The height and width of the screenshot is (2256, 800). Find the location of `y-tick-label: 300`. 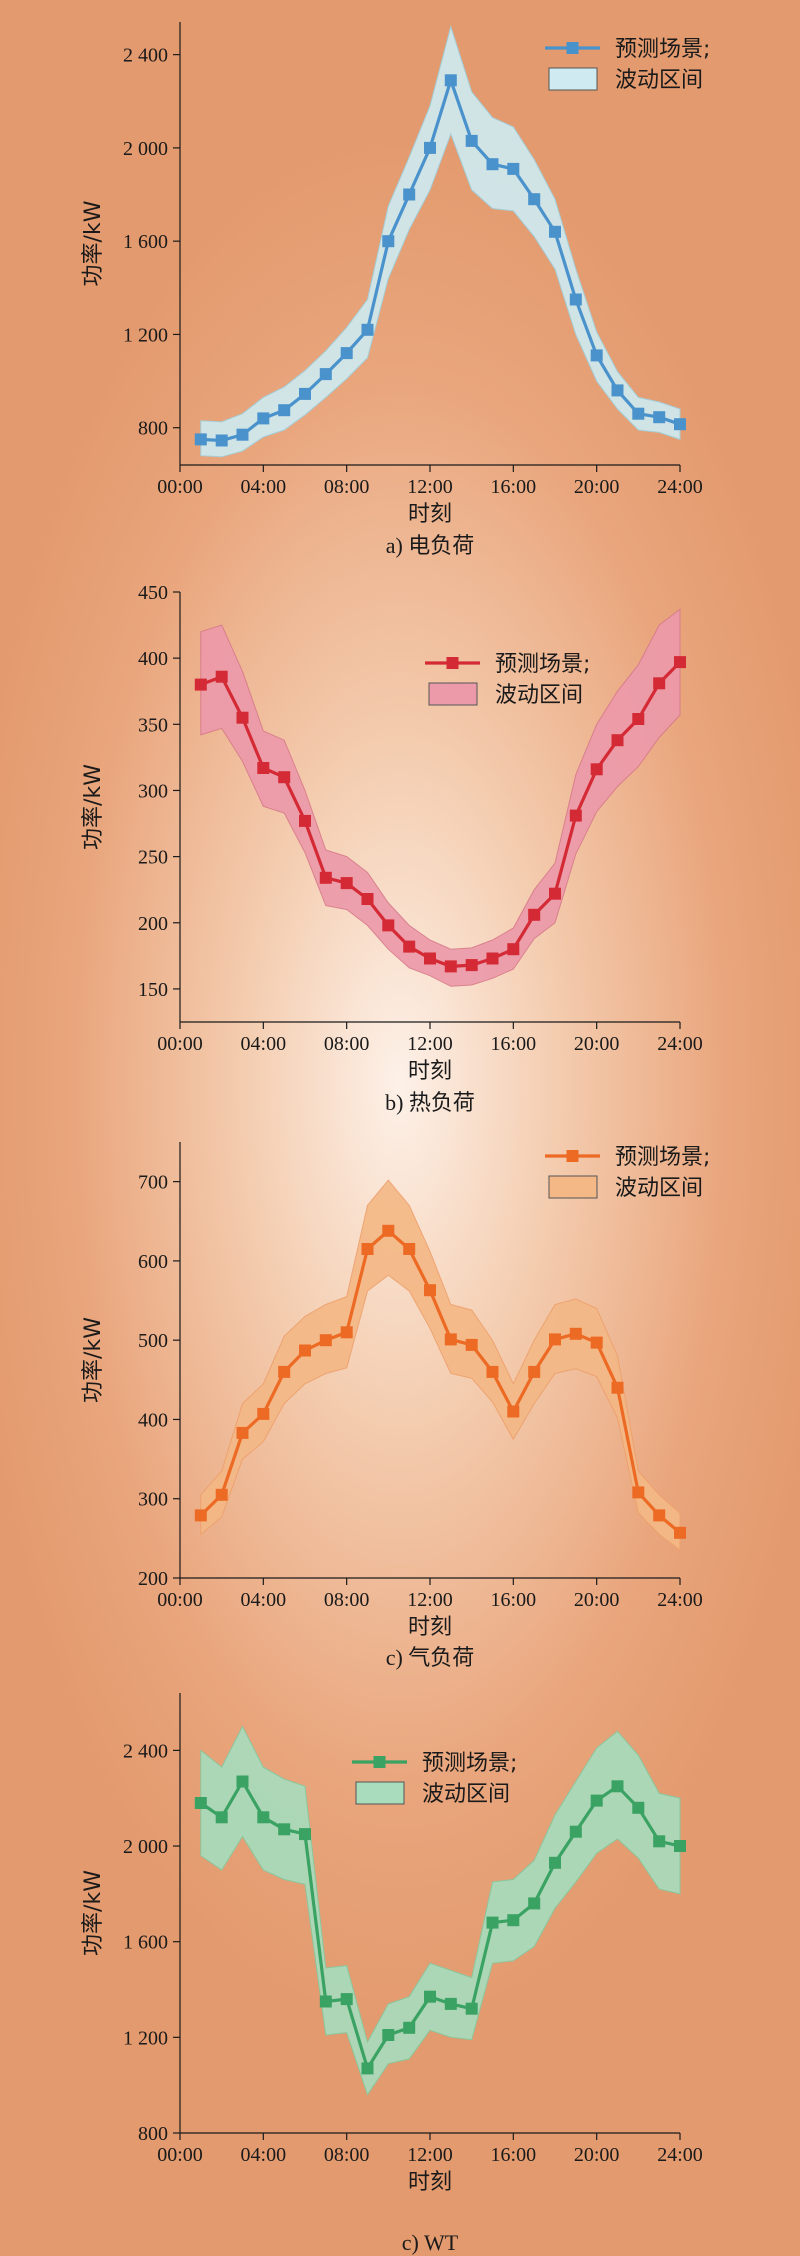

y-tick-label: 300 is located at coordinates (153, 1500).